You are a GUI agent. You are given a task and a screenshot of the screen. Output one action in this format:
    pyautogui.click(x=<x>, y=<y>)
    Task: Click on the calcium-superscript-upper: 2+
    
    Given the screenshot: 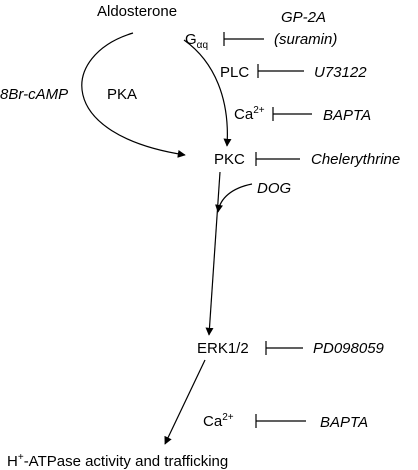 What is the action you would take?
    pyautogui.click(x=259, y=110)
    